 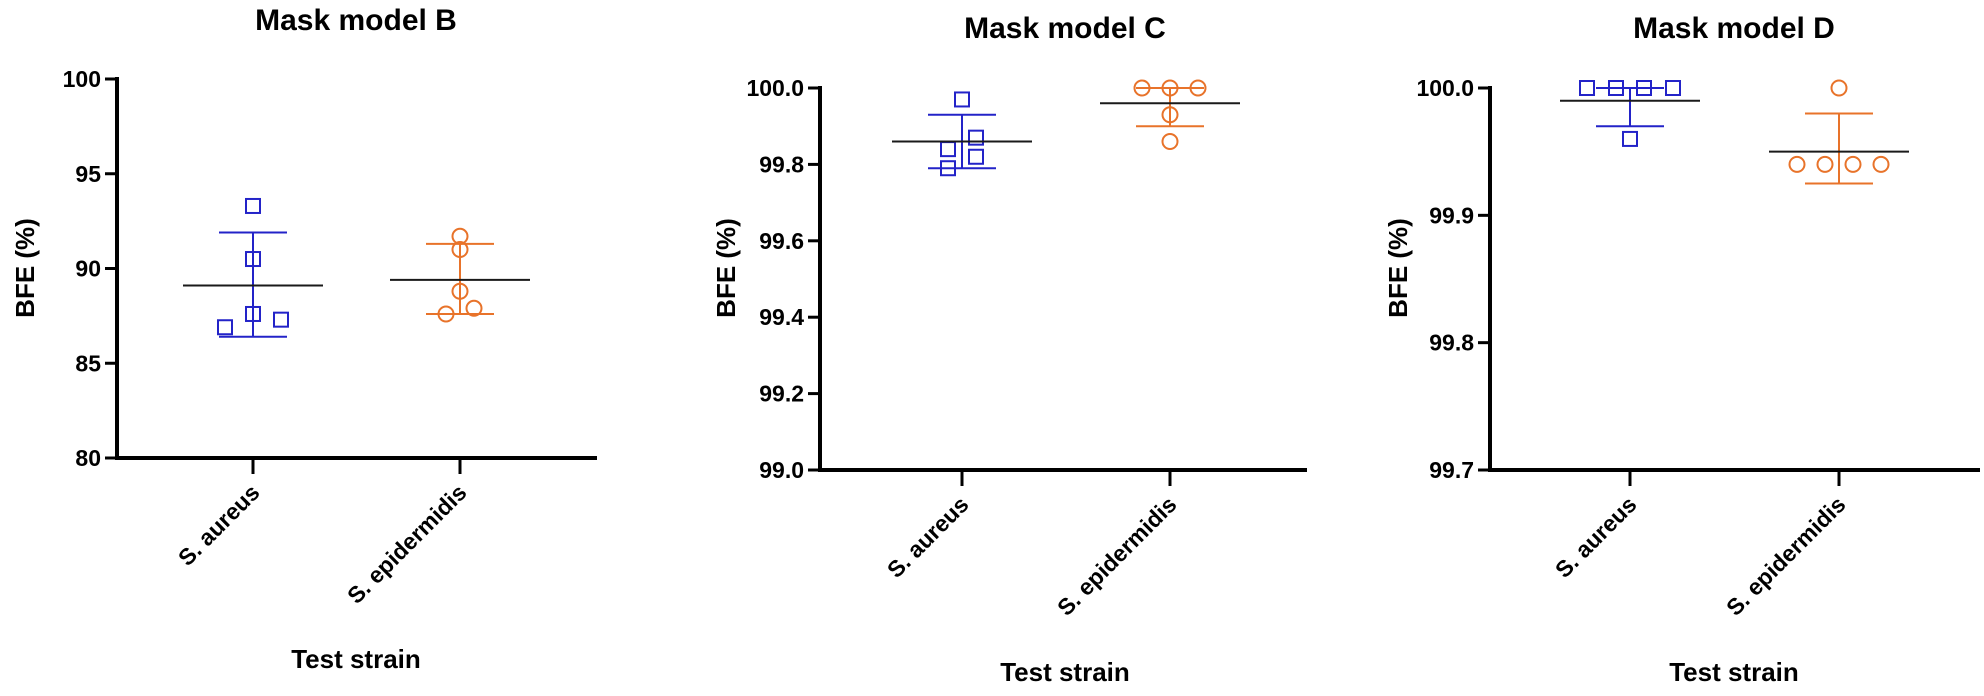 What do you see at coordinates (82, 79) in the screenshot?
I see `y-tick-label: 100` at bounding box center [82, 79].